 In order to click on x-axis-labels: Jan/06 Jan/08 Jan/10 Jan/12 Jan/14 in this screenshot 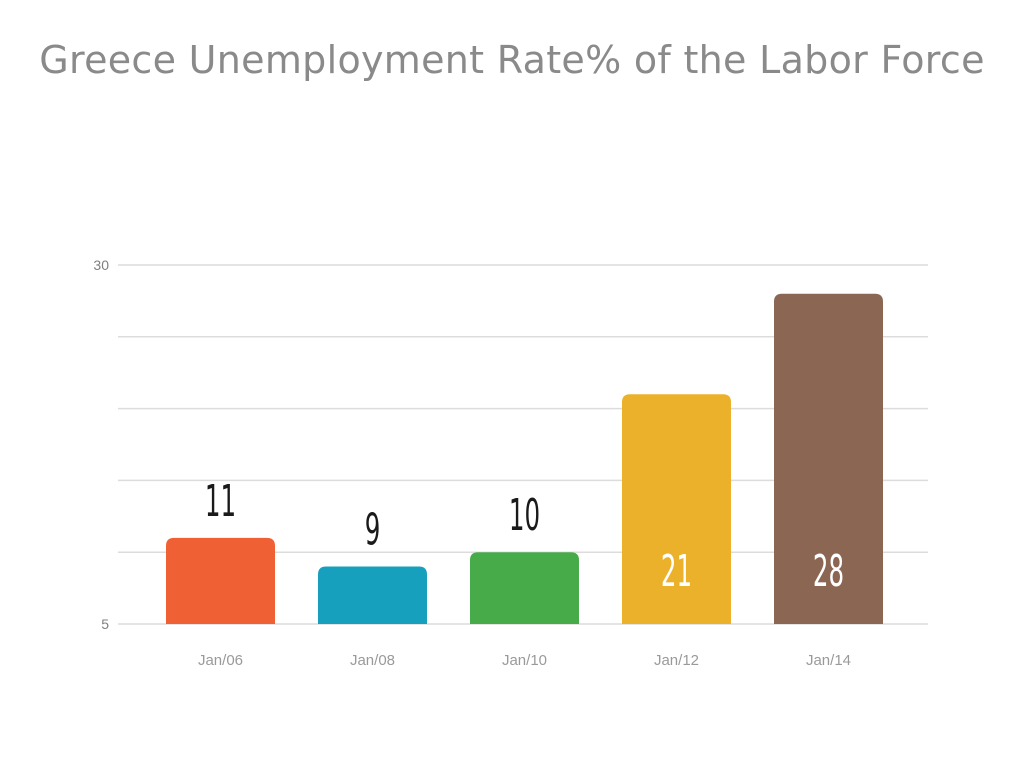, I will do `click(524, 660)`.